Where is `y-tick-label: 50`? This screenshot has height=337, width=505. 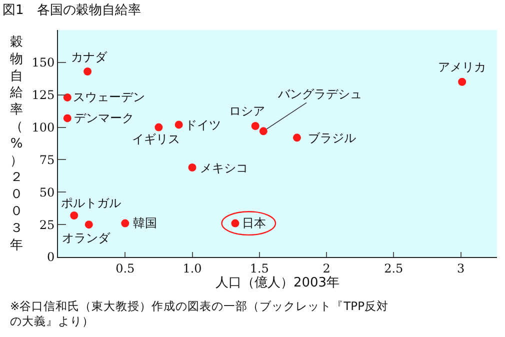 y-tick-label: 50 is located at coordinates (47, 192).